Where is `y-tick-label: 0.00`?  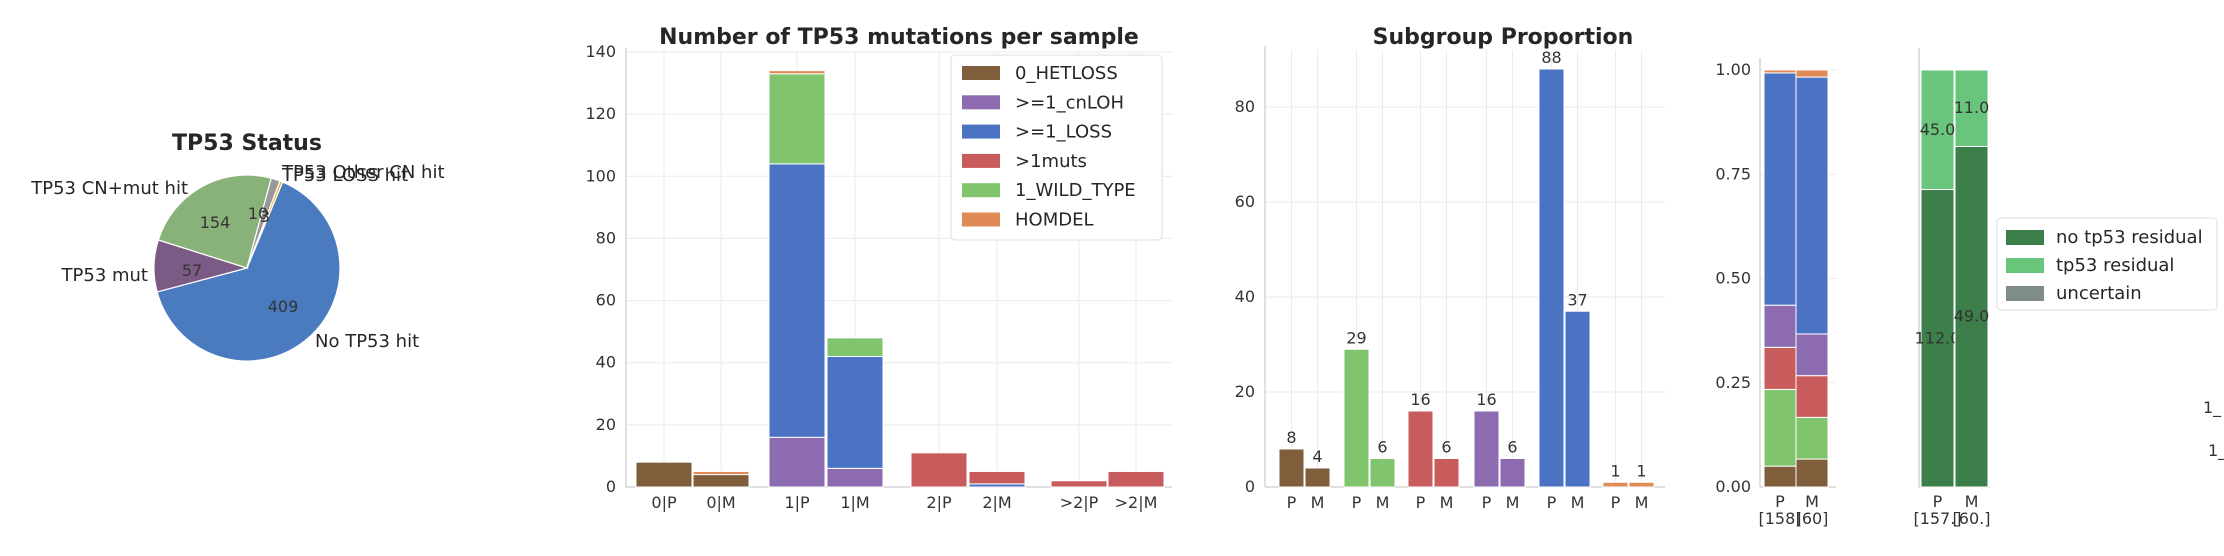
y-tick-label: 0.00 is located at coordinates (1733, 486).